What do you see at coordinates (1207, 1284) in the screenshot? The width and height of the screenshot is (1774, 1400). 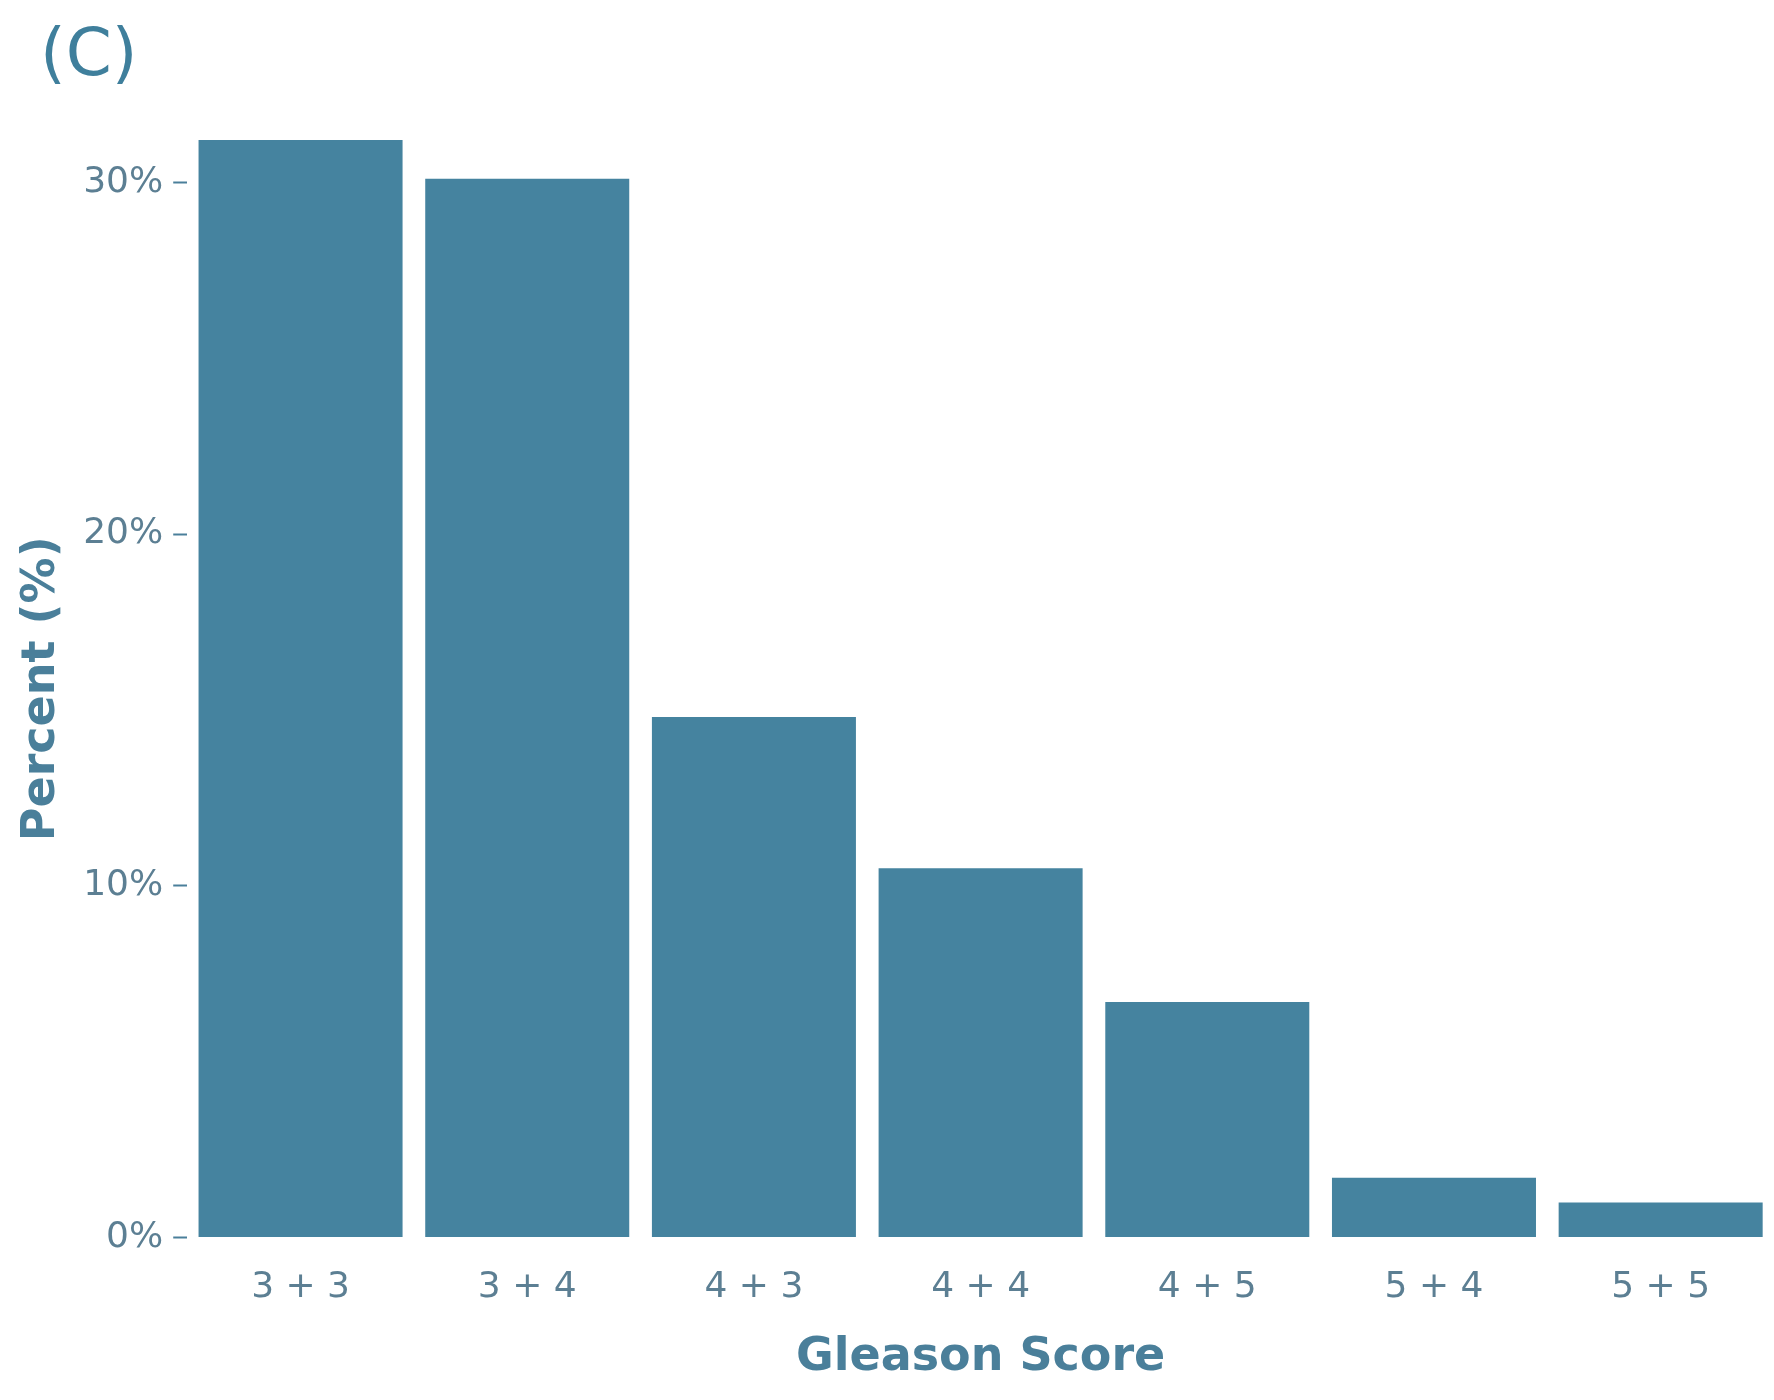 I see `x-tick-label: 4 + 5` at bounding box center [1207, 1284].